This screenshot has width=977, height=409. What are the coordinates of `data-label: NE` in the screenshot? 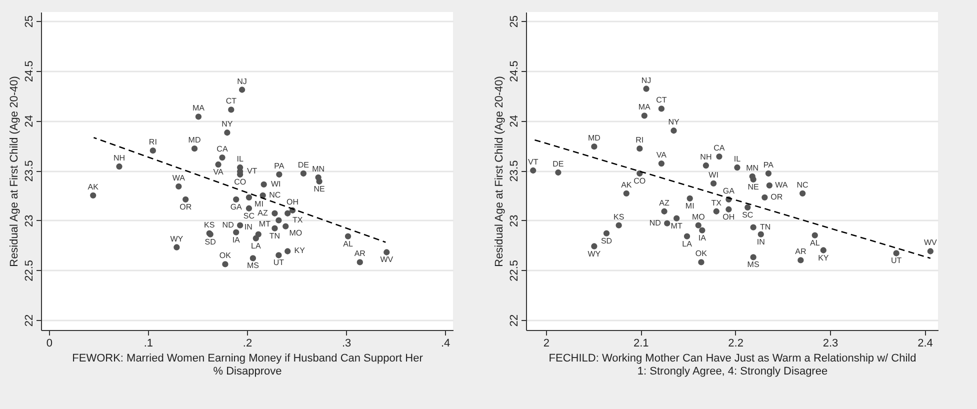 It's located at (753, 187).